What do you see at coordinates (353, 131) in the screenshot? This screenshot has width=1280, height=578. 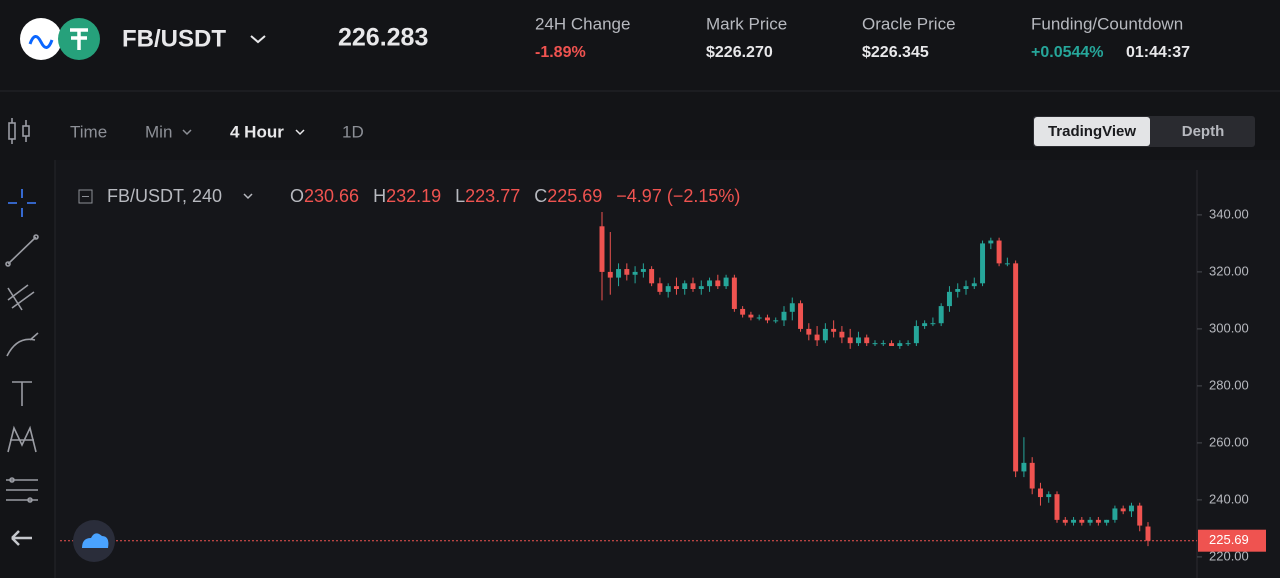 I see `interval: 1D` at bounding box center [353, 131].